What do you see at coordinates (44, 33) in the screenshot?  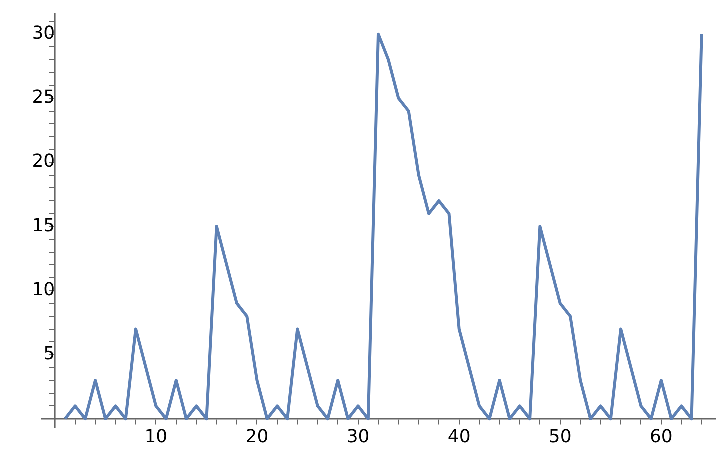 I see `y-tick-label: 30` at bounding box center [44, 33].